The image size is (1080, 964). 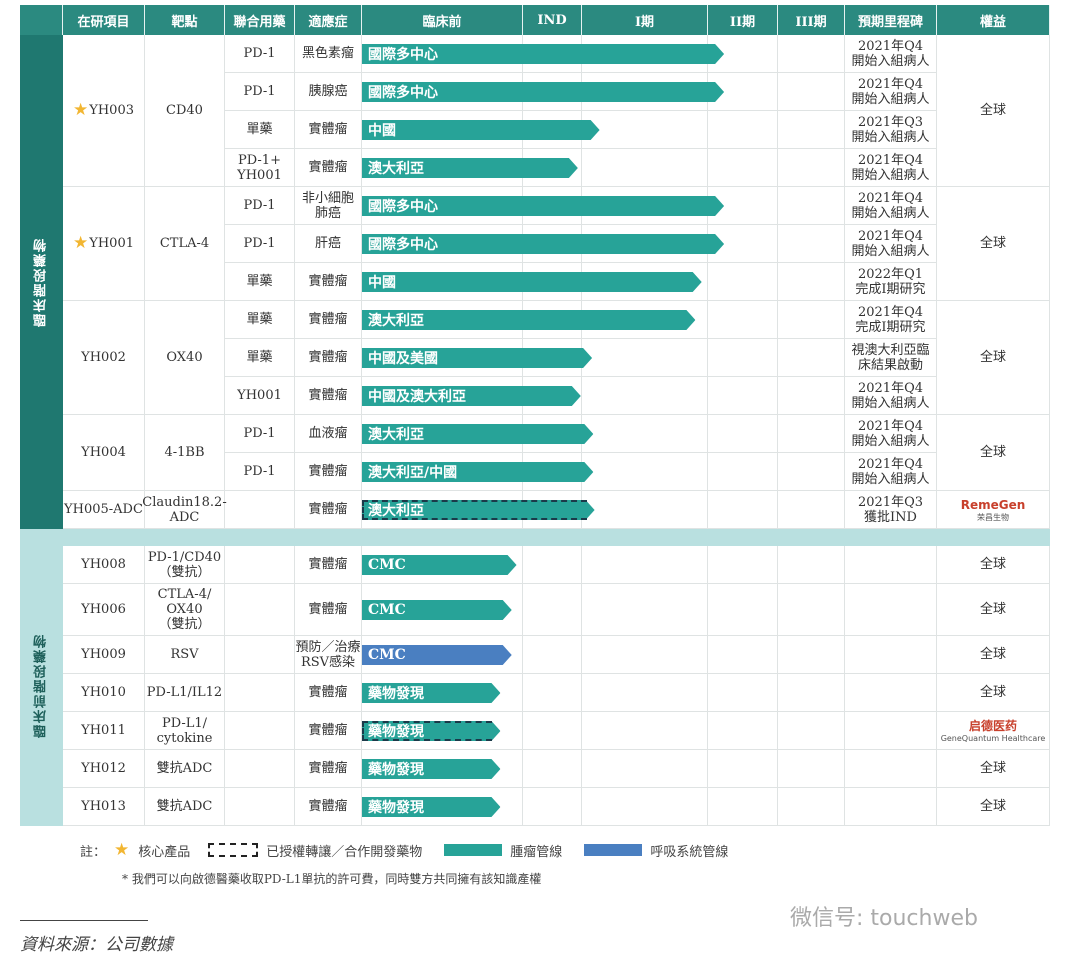 I want to click on indication-cell: 血液瘤, so click(x=328, y=434).